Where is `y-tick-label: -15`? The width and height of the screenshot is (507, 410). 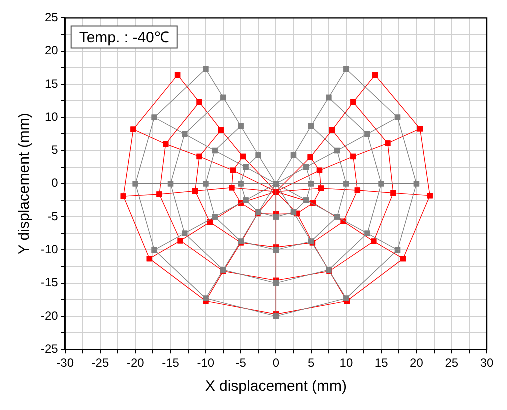 y-tick-label: -15 is located at coordinates (50, 283).